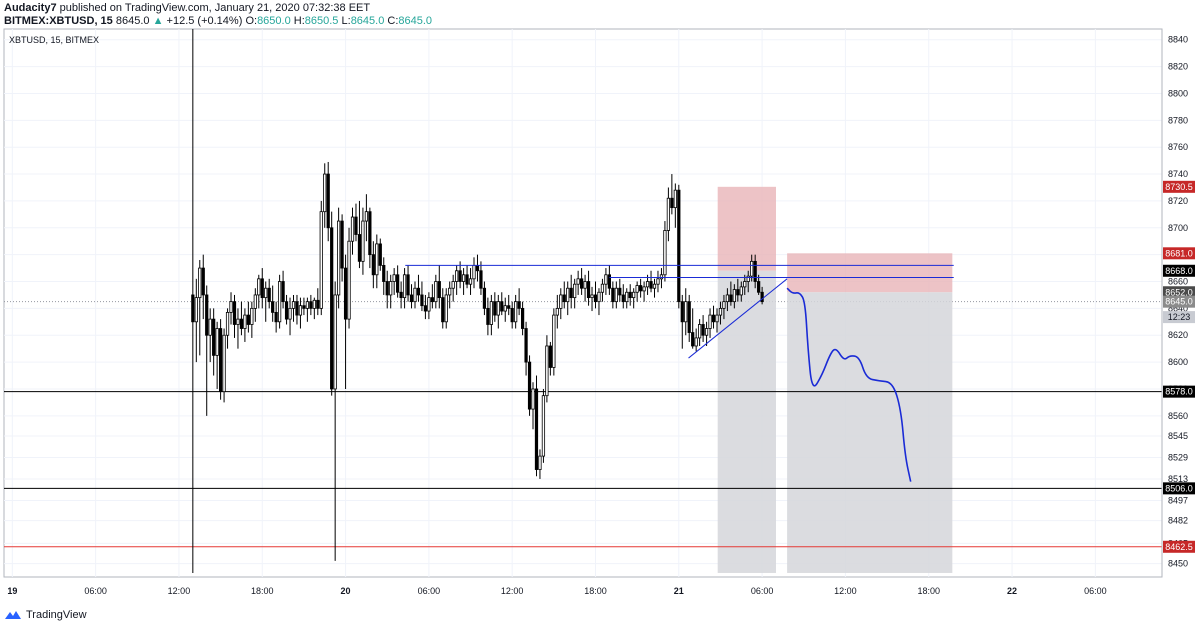  I want to click on y-tick-label: 8740, so click(1178, 174).